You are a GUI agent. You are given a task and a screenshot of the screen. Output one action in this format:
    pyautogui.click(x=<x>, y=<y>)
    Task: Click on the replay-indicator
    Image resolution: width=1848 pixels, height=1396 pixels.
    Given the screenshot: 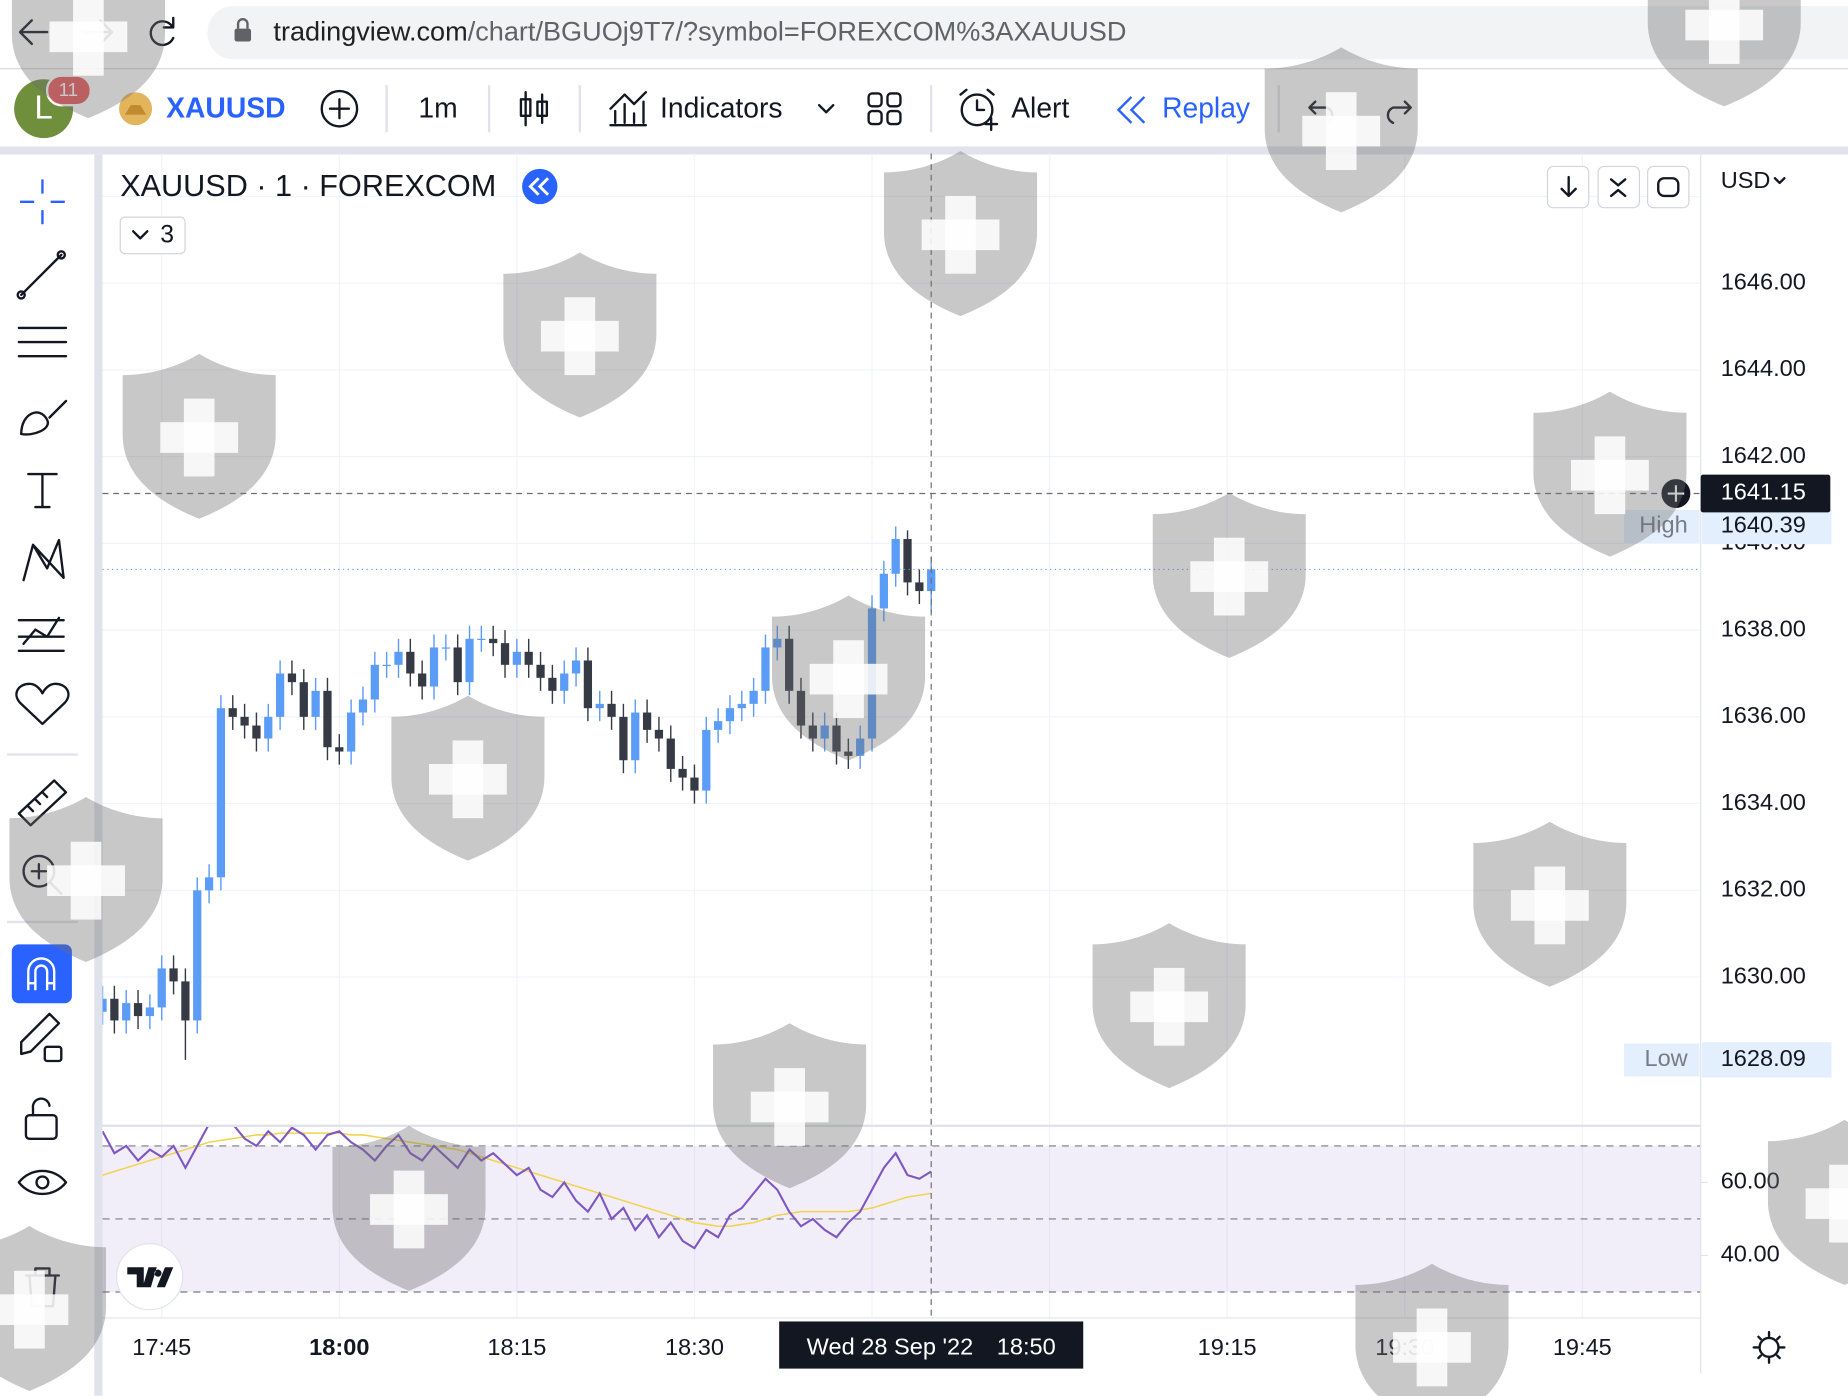 What is the action you would take?
    pyautogui.click(x=539, y=186)
    